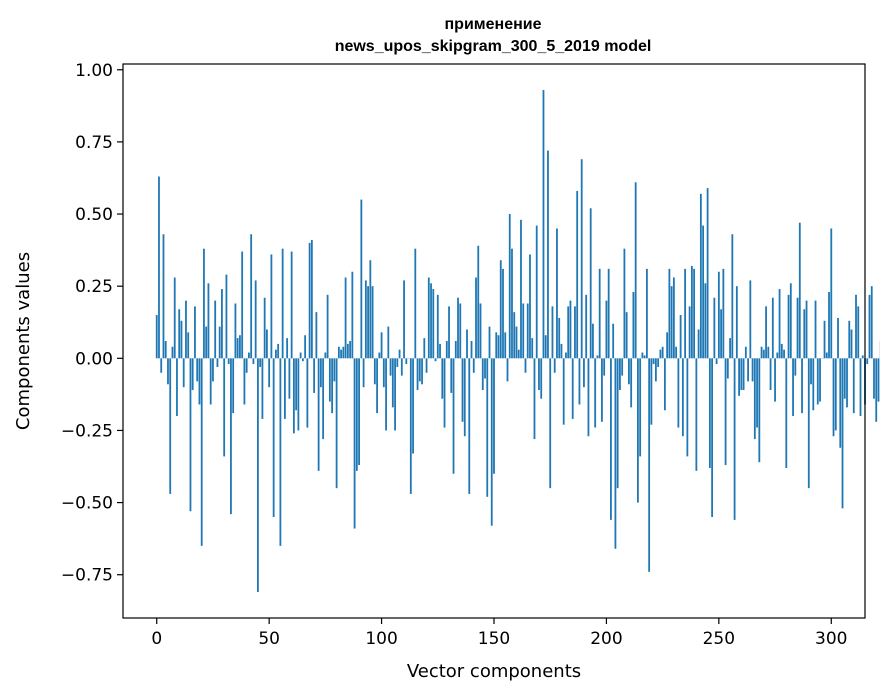  I want to click on y-tick-label: 0.75, so click(94, 143).